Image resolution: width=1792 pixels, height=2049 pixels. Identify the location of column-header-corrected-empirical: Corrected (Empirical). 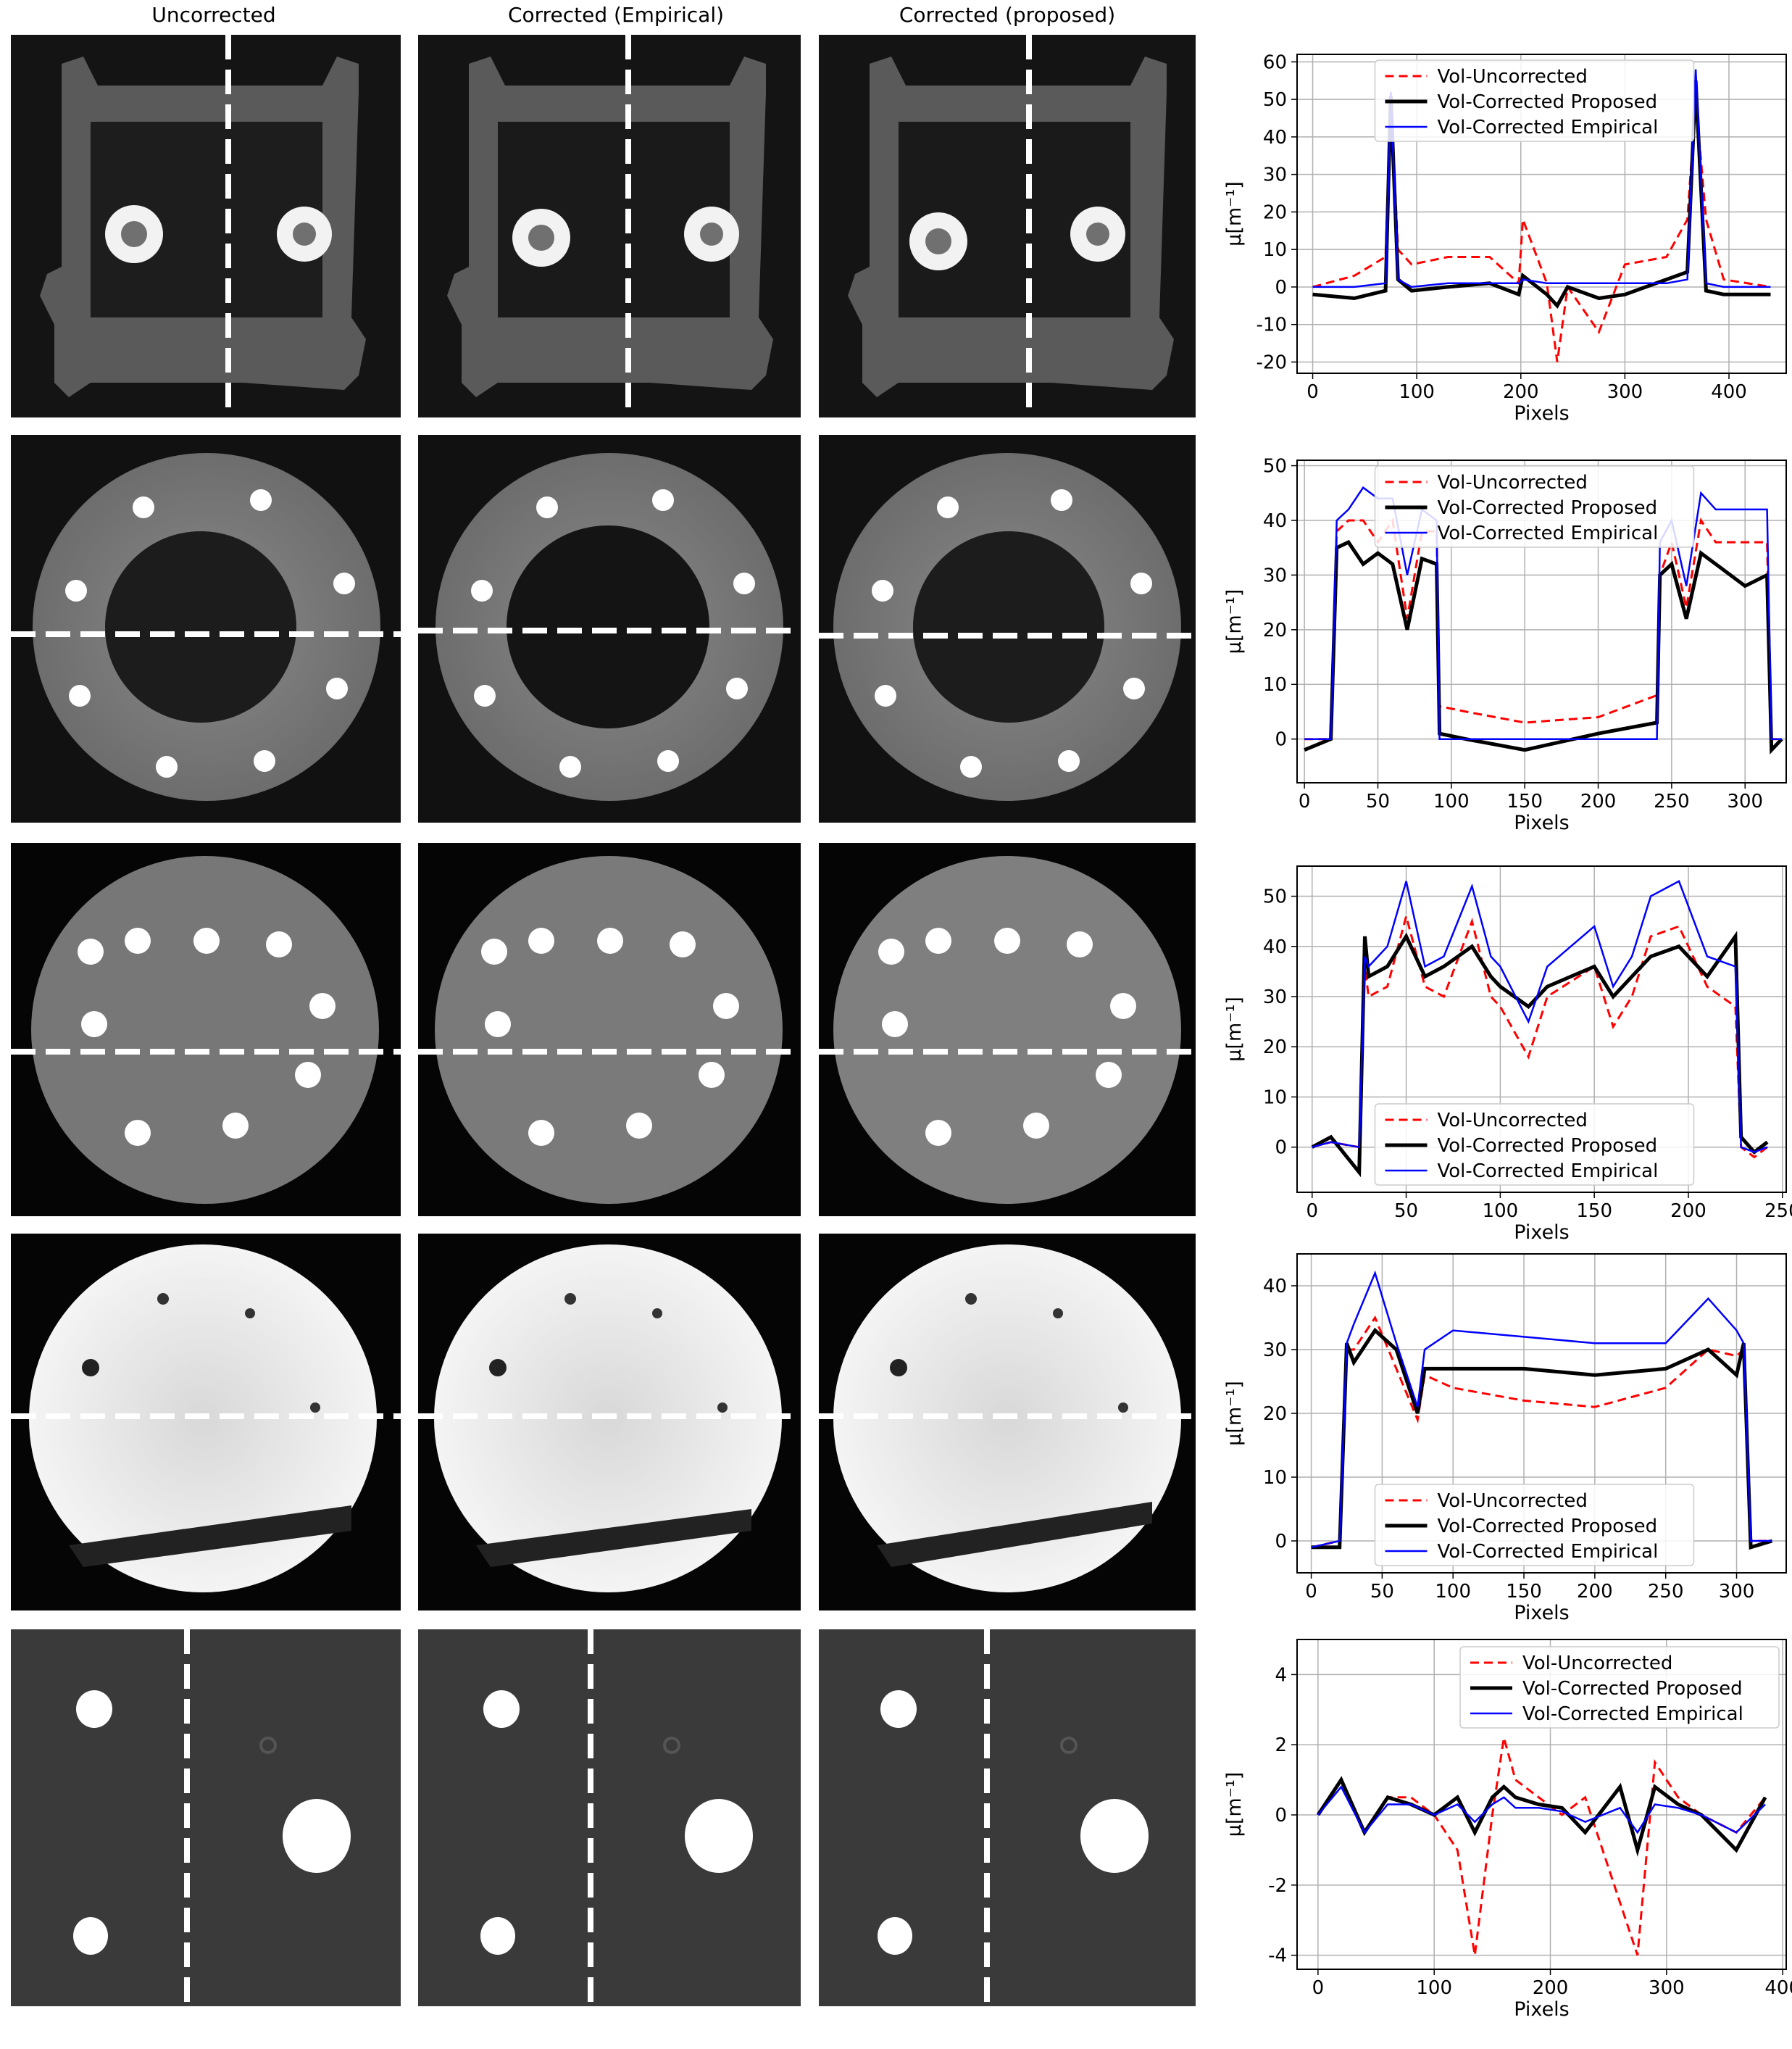
(616, 15).